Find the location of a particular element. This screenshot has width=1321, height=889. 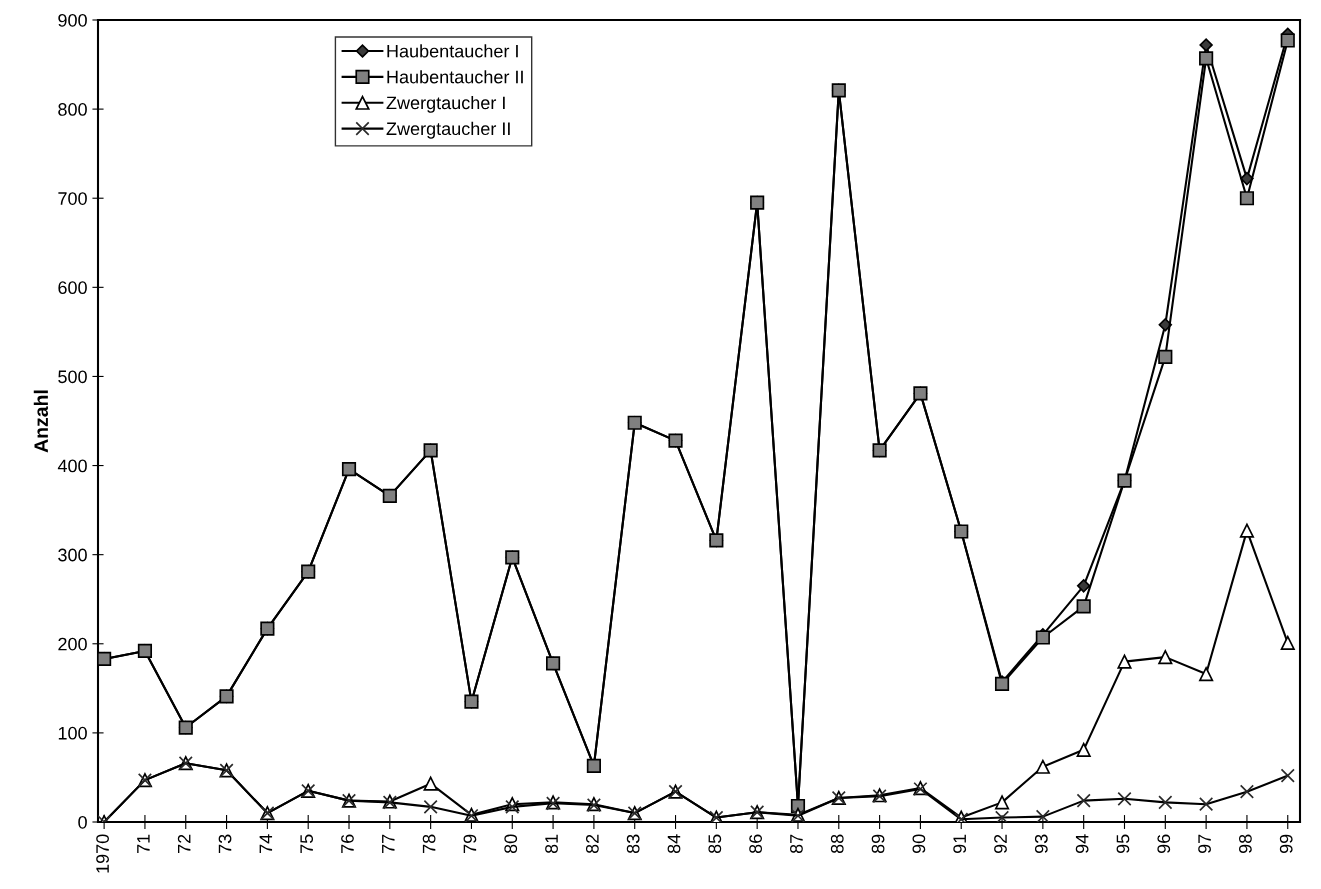

x-tick-label: 82 is located at coordinates (592, 844).